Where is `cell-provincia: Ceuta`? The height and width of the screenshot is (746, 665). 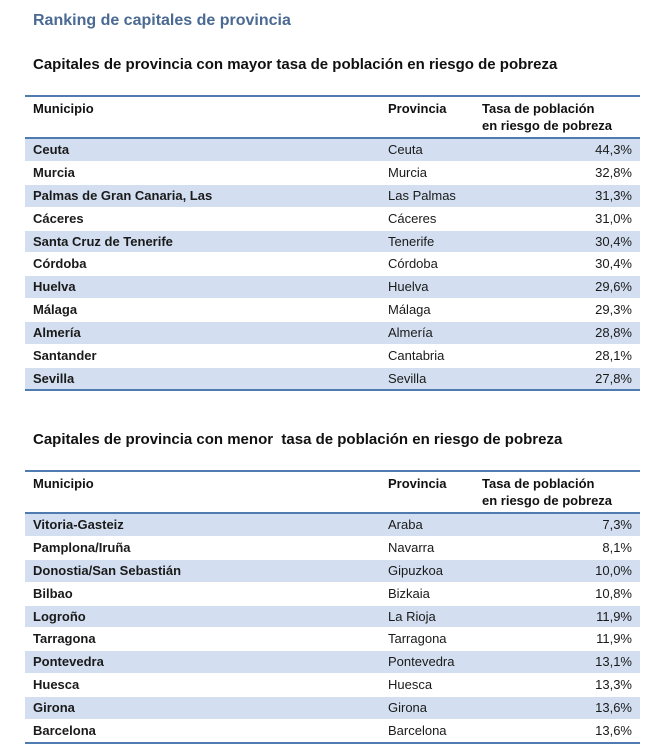 cell-provincia: Ceuta is located at coordinates (405, 149).